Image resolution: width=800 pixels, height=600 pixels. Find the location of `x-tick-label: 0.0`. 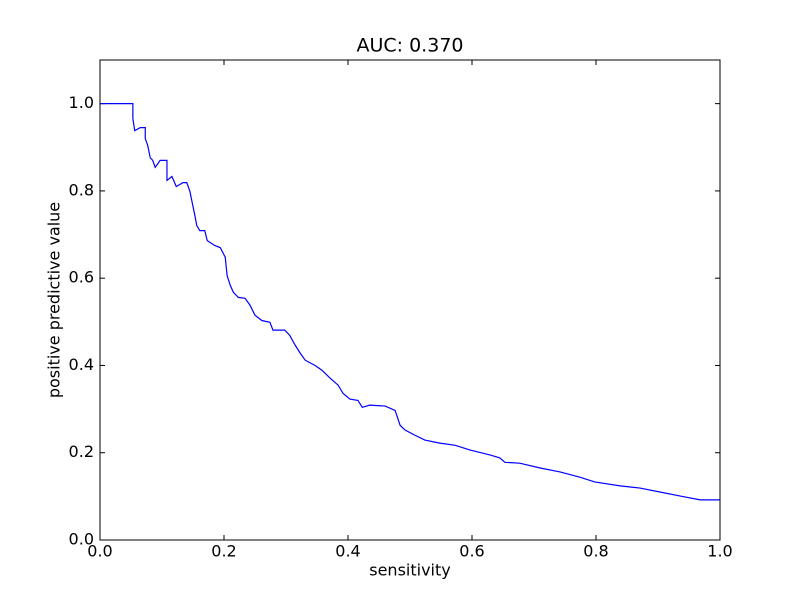

x-tick-label: 0.0 is located at coordinates (99, 551).